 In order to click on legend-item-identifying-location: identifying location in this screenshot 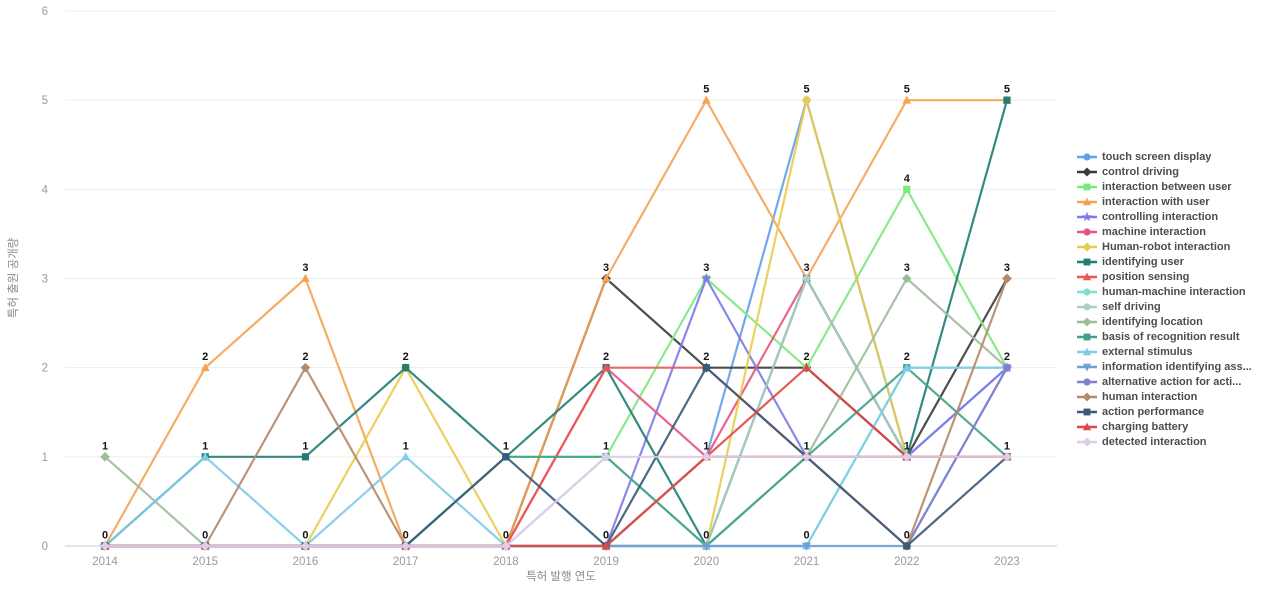, I will do `click(1176, 321)`.